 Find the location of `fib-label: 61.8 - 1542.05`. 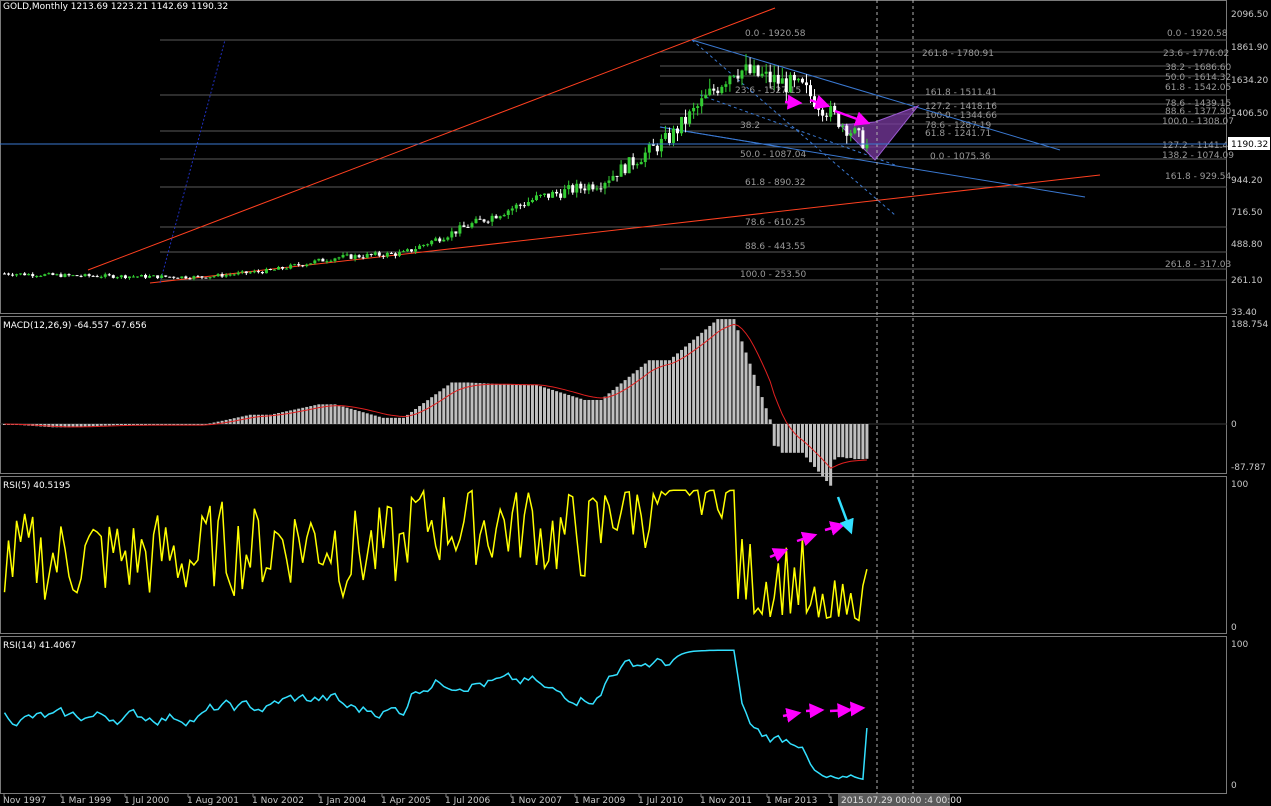

fib-label: 61.8 - 1542.05 is located at coordinates (1198, 88).